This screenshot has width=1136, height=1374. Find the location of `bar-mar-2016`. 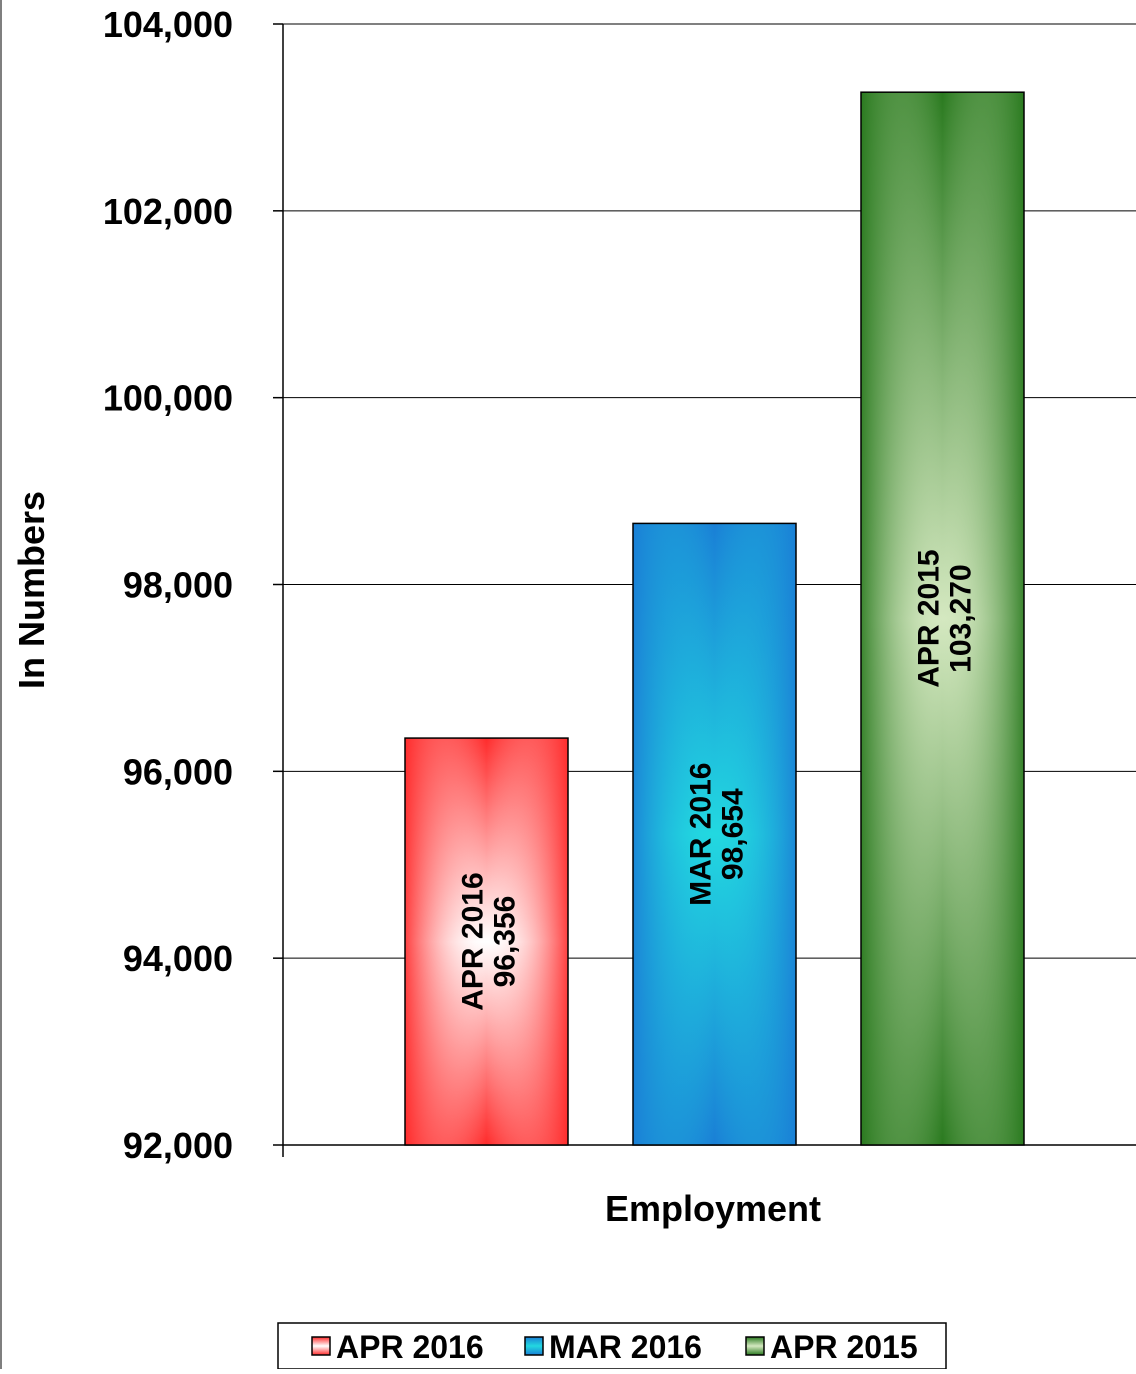

bar-mar-2016 is located at coordinates (714, 834).